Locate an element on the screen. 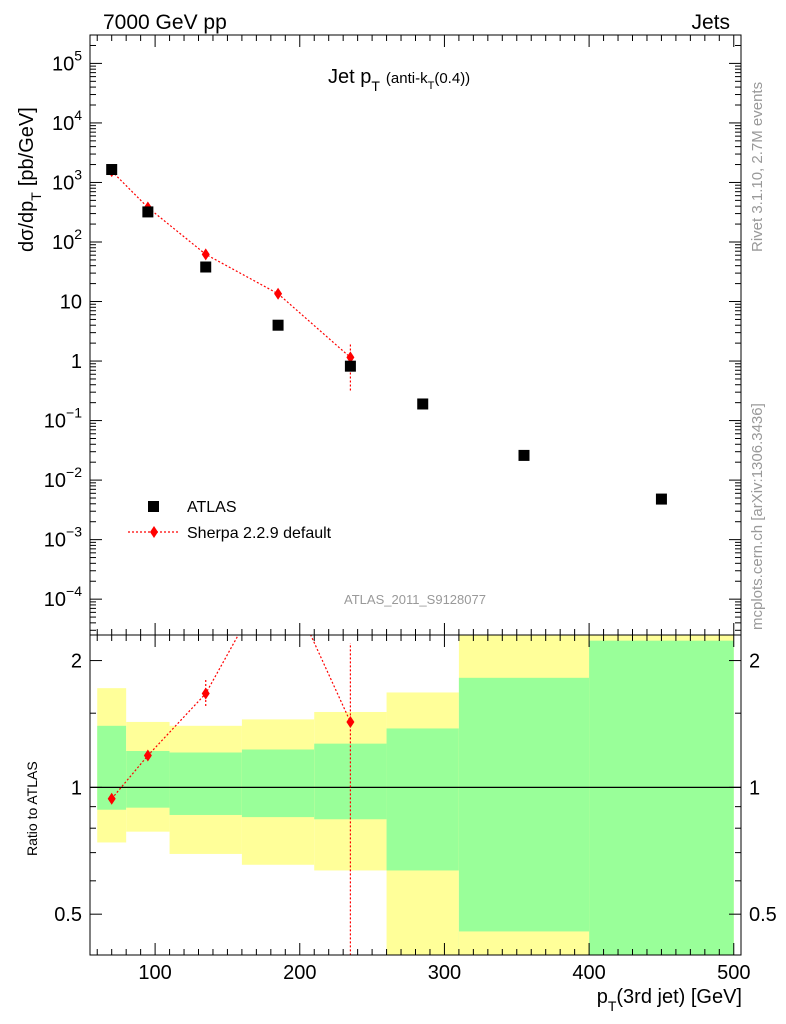 The height and width of the screenshot is (1024, 786). ratio-series is located at coordinates (231, 756).